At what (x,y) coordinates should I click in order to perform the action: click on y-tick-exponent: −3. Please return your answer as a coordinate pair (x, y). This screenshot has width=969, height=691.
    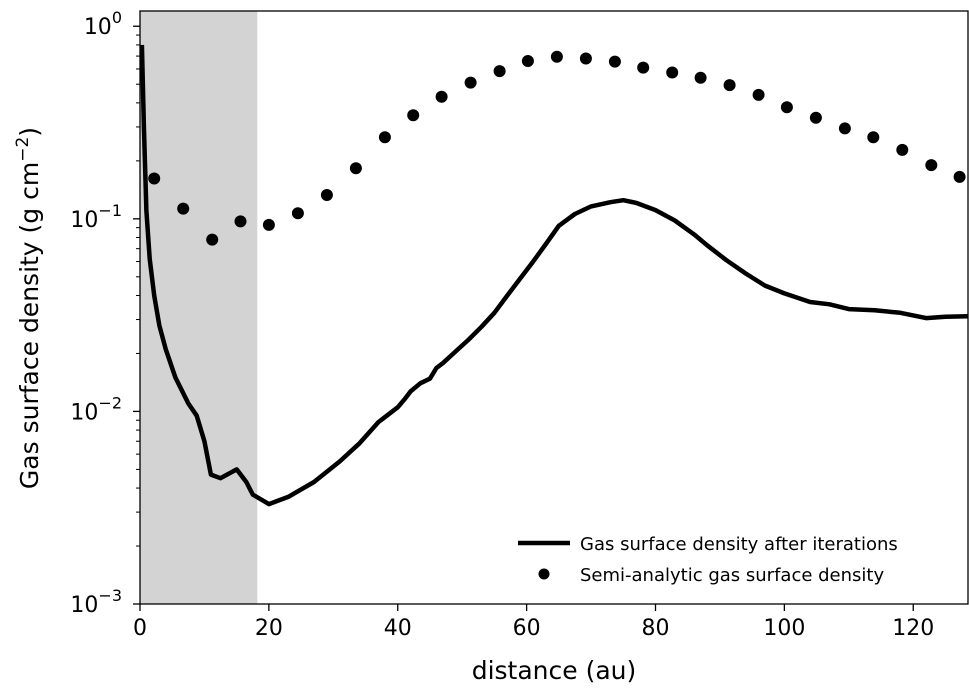
    Looking at the image, I should click on (110, 595).